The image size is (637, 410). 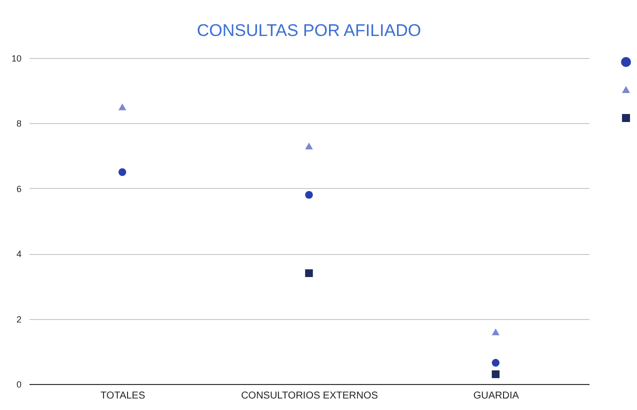 What do you see at coordinates (19, 189) in the screenshot?
I see `y-tick-label: 6` at bounding box center [19, 189].